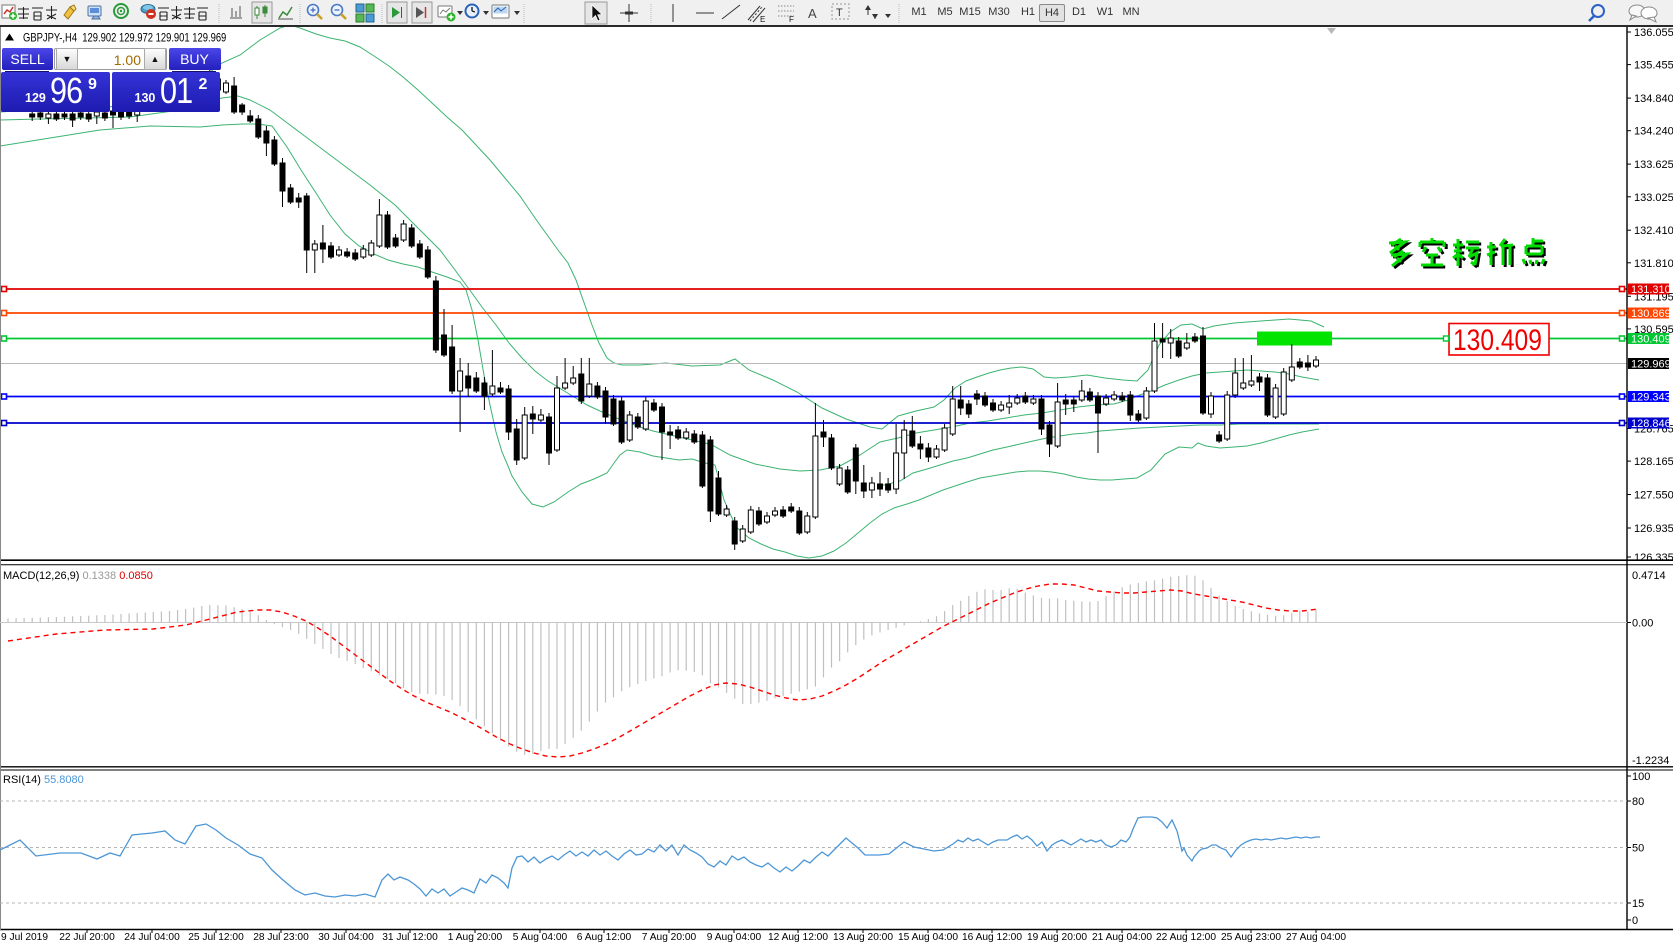  I want to click on svg-text: 132.410, so click(1653, 231).